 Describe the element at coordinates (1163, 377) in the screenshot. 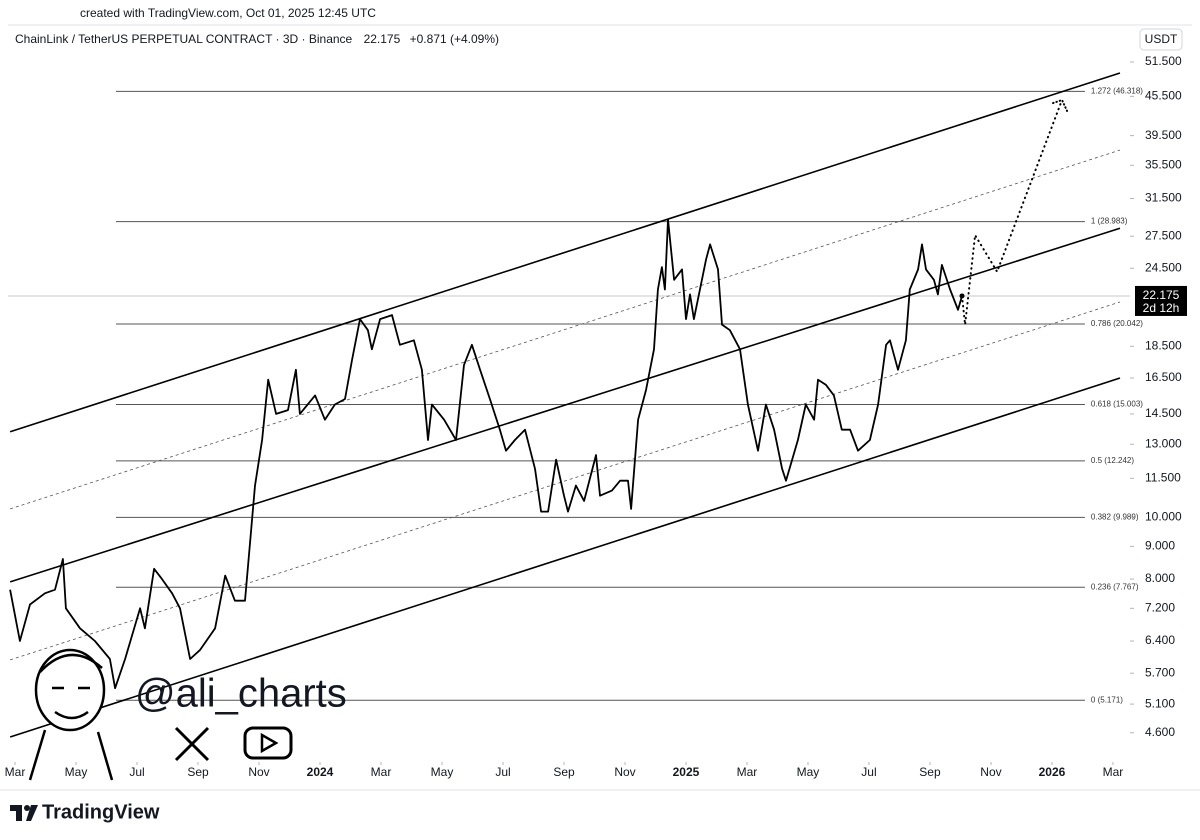

I see `y-tick-label: 16.500` at that location.